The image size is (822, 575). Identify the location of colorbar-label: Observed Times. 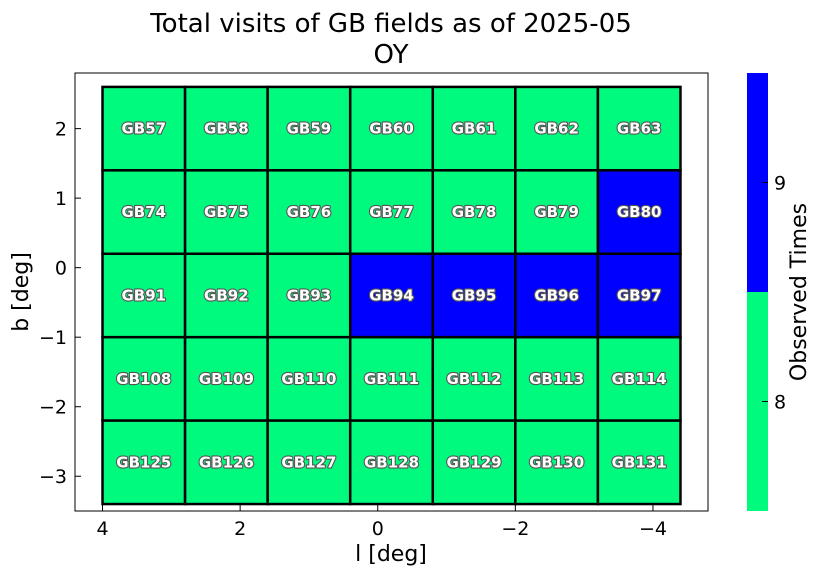
(799, 292).